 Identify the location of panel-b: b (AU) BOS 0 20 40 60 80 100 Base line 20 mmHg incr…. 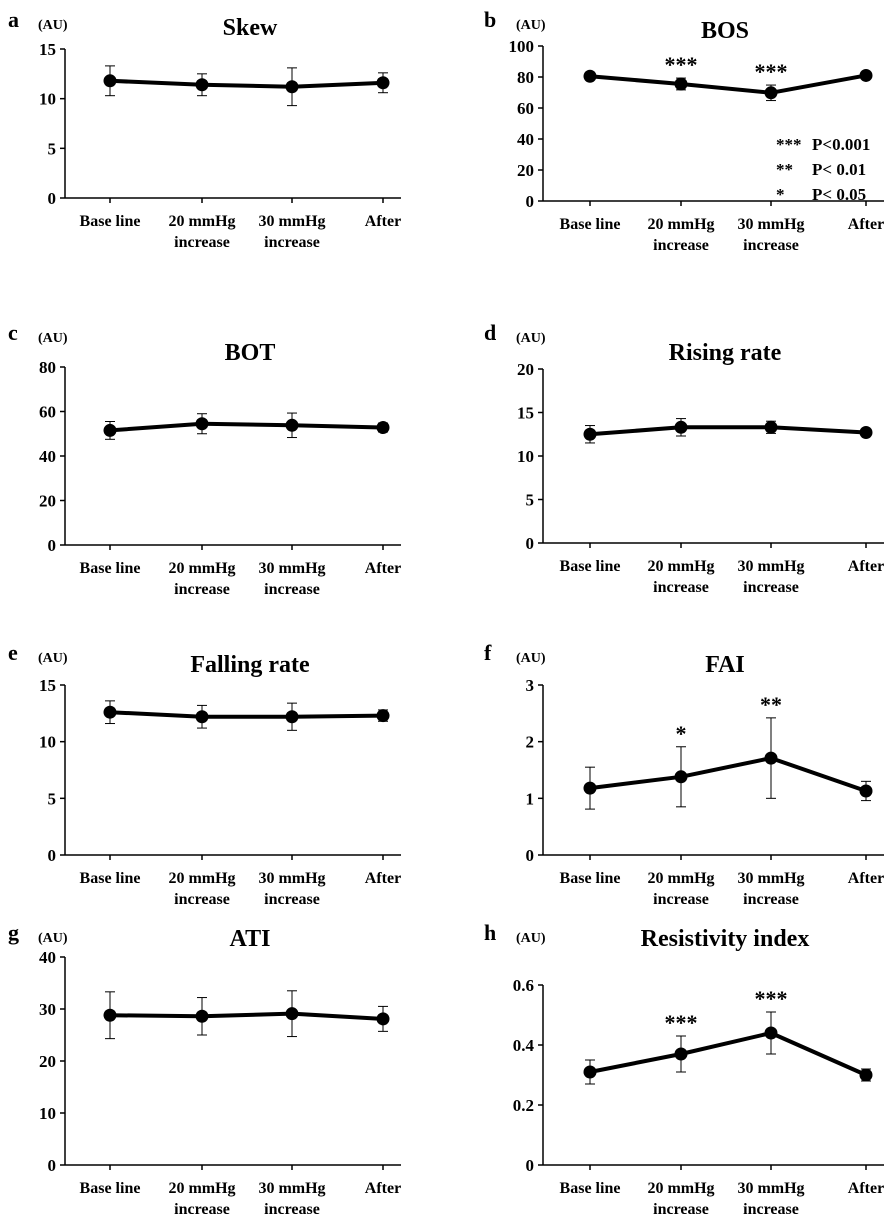
(684, 130).